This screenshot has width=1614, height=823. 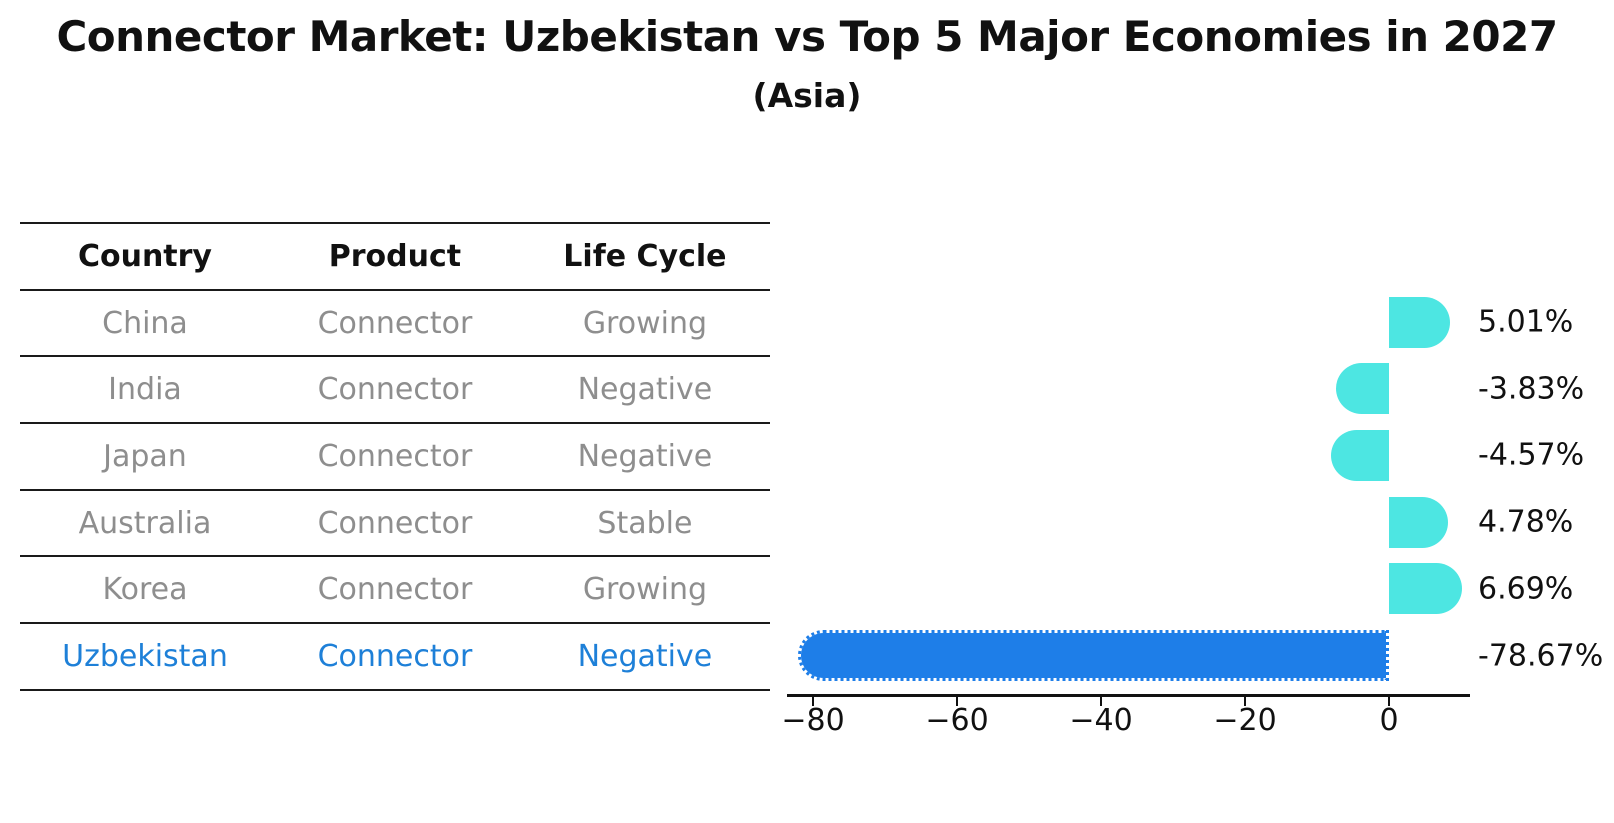 What do you see at coordinates (1526, 589) in the screenshot?
I see `value-label-korea: 6.69%` at bounding box center [1526, 589].